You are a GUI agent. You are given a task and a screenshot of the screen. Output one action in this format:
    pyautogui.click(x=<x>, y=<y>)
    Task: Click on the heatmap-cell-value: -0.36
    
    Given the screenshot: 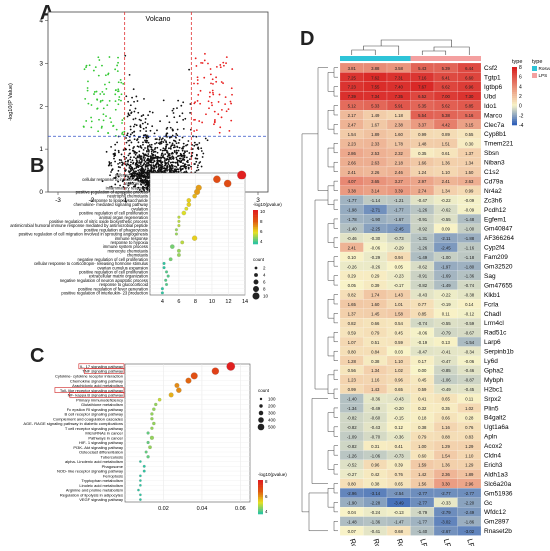 What is the action you would take?
    pyautogui.click(x=375, y=399)
    